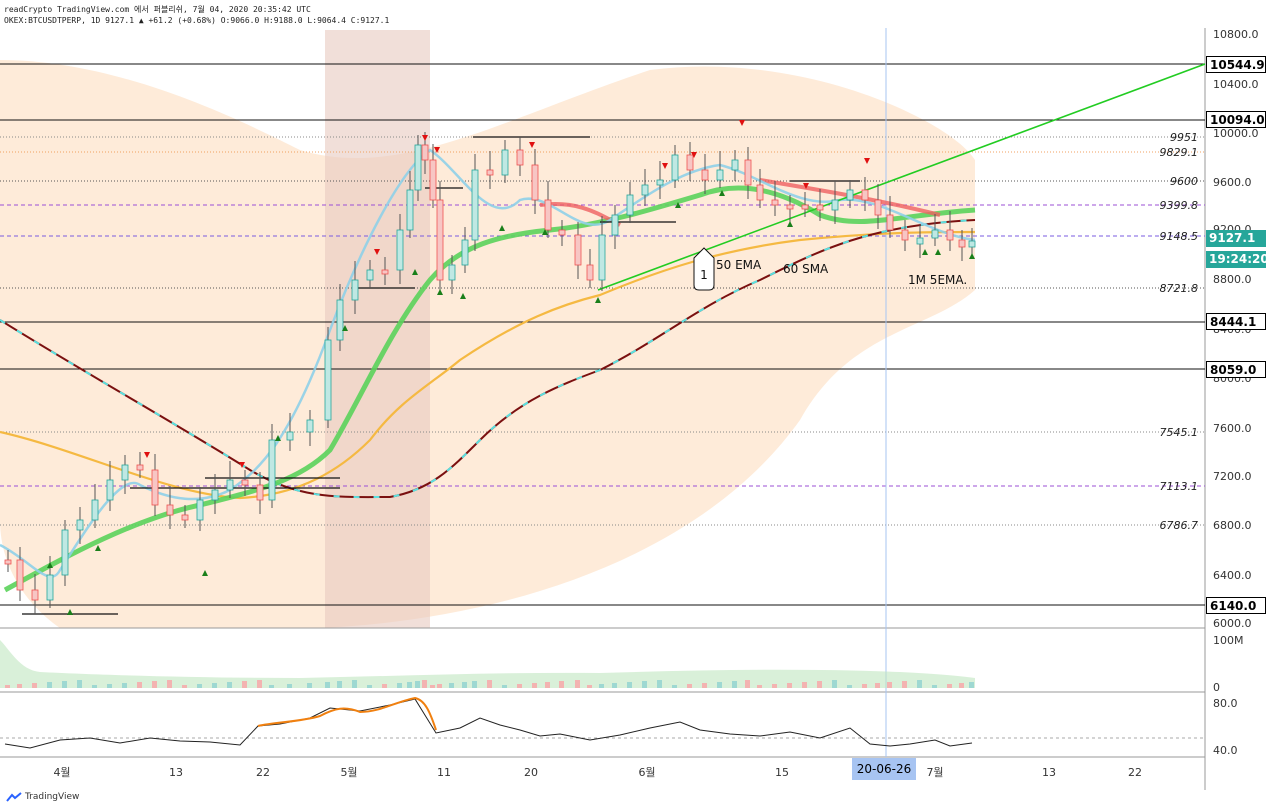 This screenshot has height=811, width=1280. I want to click on callout-number: 1, so click(704, 275).